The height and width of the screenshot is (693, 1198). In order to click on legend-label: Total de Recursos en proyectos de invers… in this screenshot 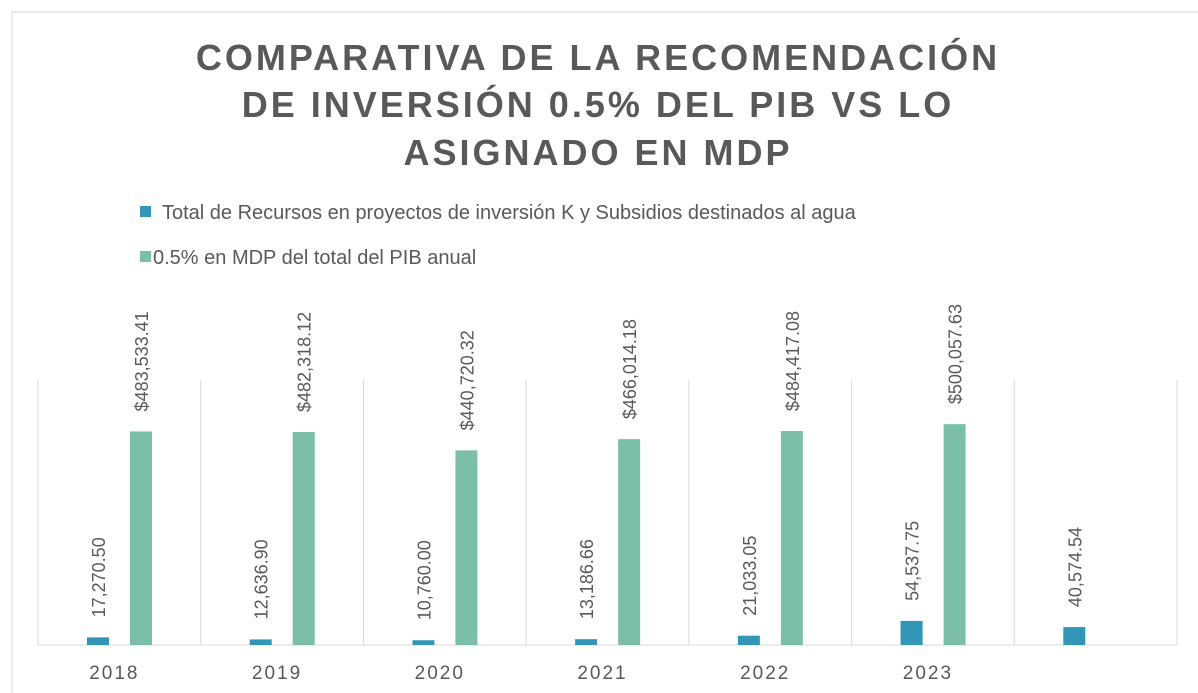, I will do `click(509, 213)`.